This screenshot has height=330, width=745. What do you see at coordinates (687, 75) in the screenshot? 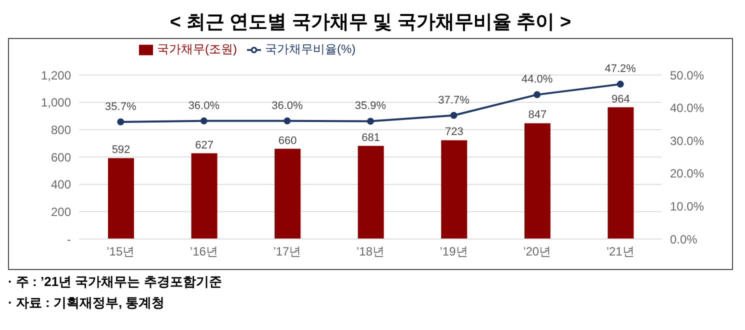
I see `y2-tick-label: 50.0%` at bounding box center [687, 75].